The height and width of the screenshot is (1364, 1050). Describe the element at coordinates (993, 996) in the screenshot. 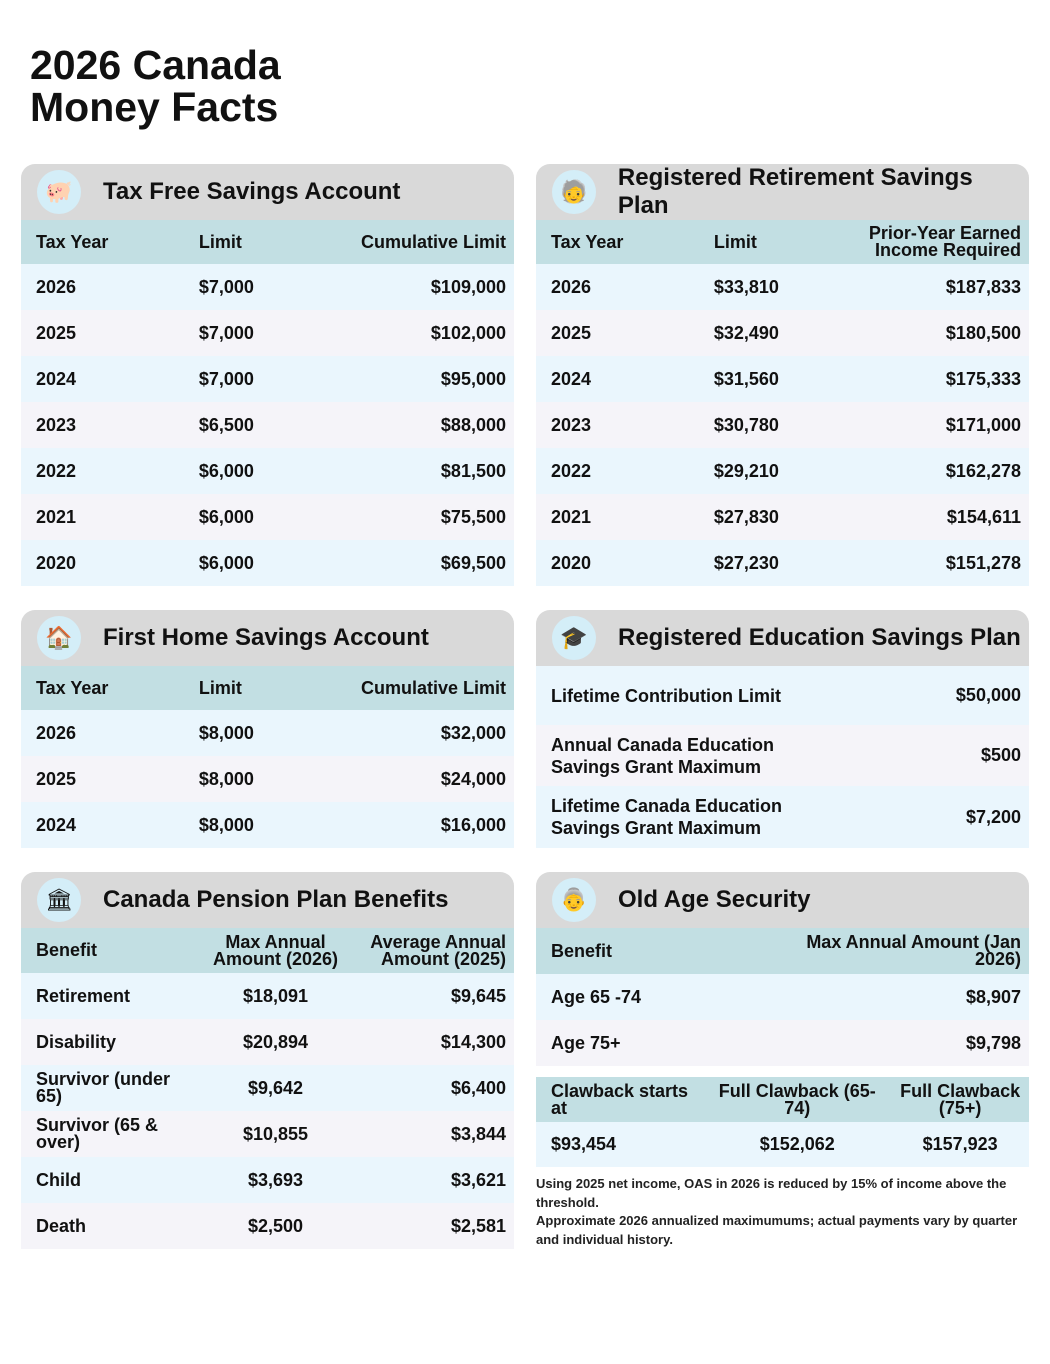

I see `table-cell: $8,907` at that location.